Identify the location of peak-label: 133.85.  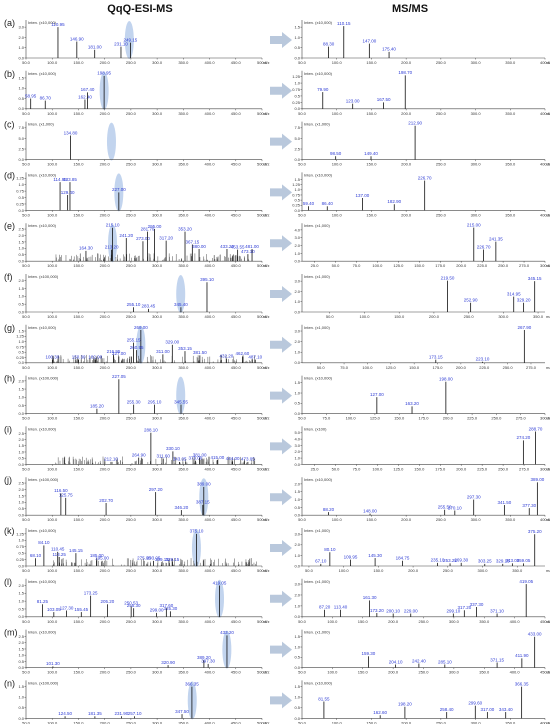
(70, 179).